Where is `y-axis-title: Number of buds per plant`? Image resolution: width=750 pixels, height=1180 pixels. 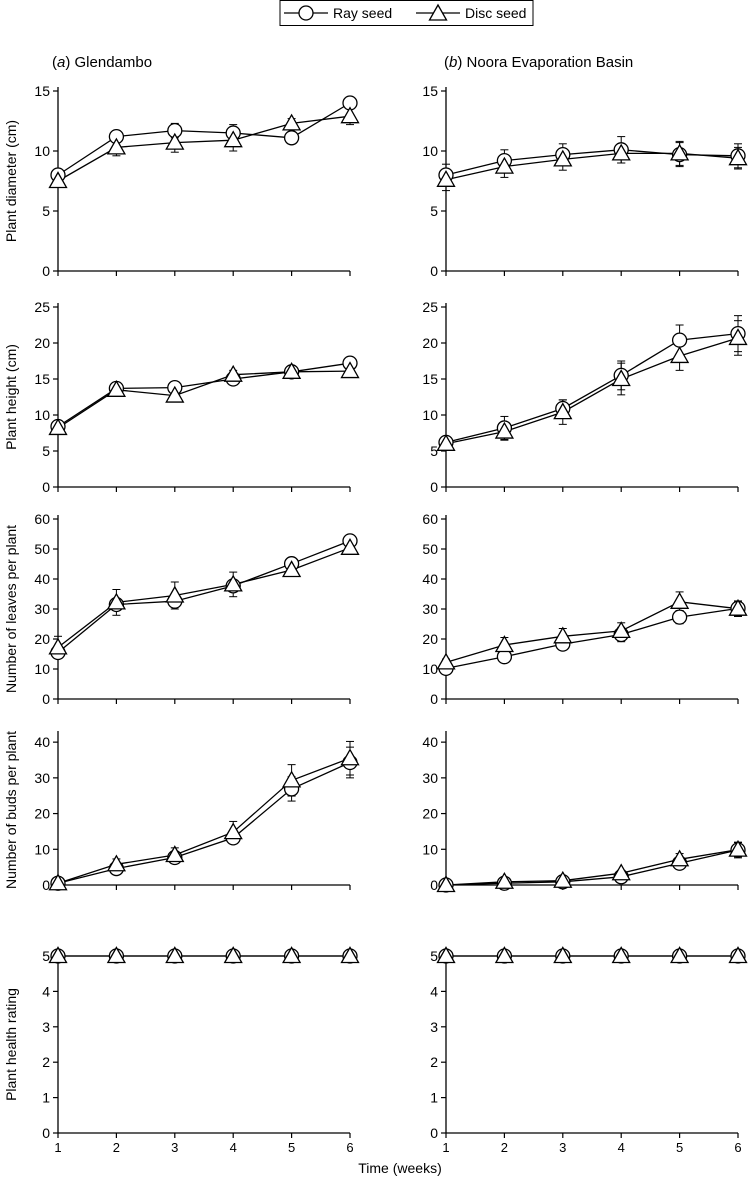 y-axis-title: Number of buds per plant is located at coordinates (11, 810).